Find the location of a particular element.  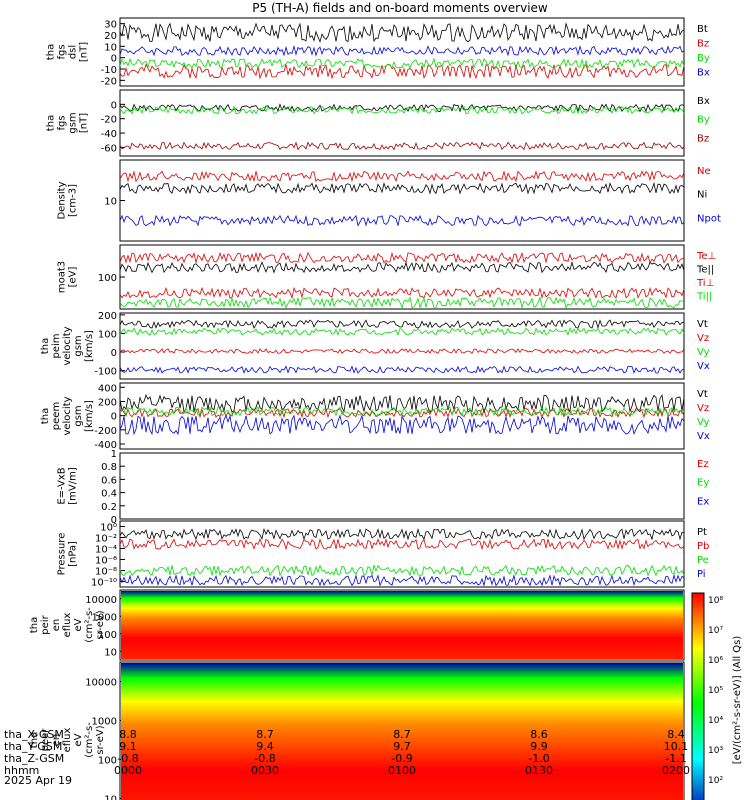

x-row-value: -0.9 is located at coordinates (401, 758).